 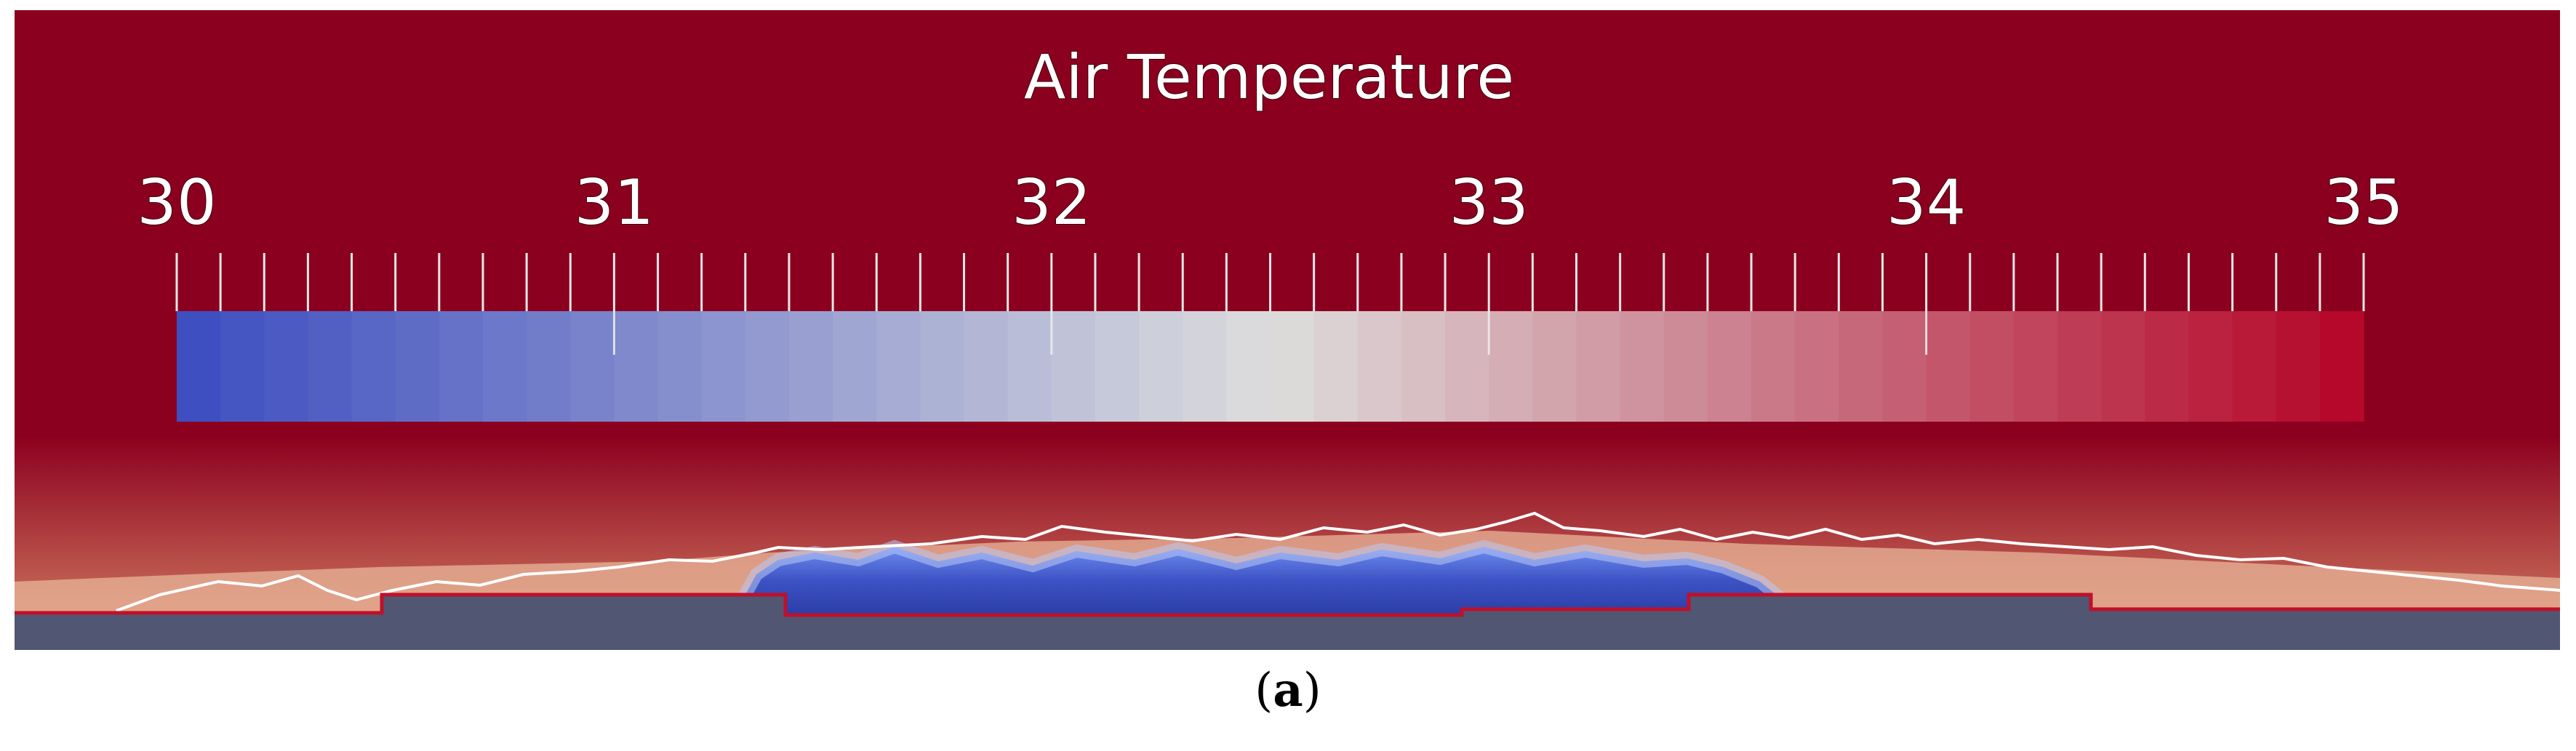 I want to click on colorbar-cells, so click(x=1270, y=367).